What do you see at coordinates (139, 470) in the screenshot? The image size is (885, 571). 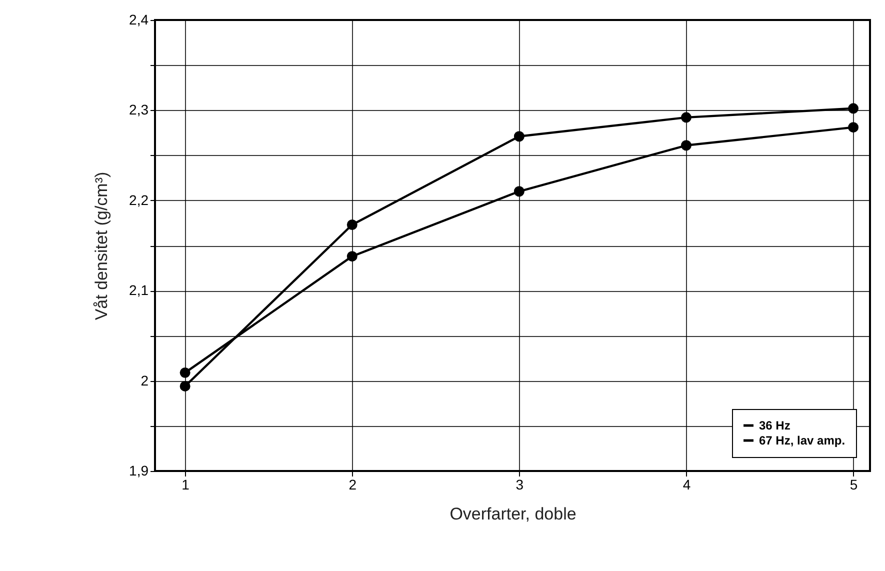 I see `y-tick-label: 1,9` at bounding box center [139, 470].